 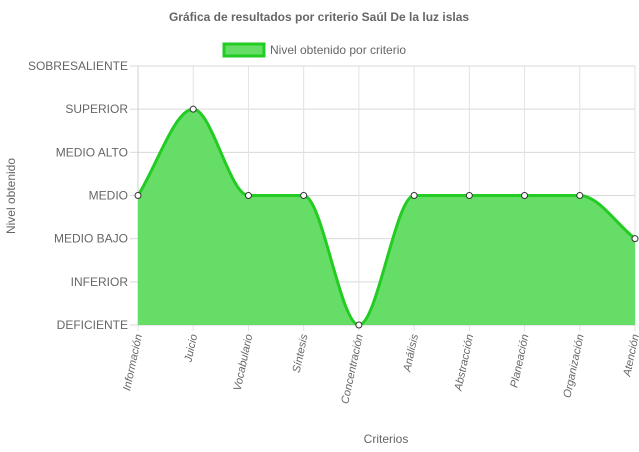 I want to click on x-tick-label: Análisis, so click(x=411, y=353).